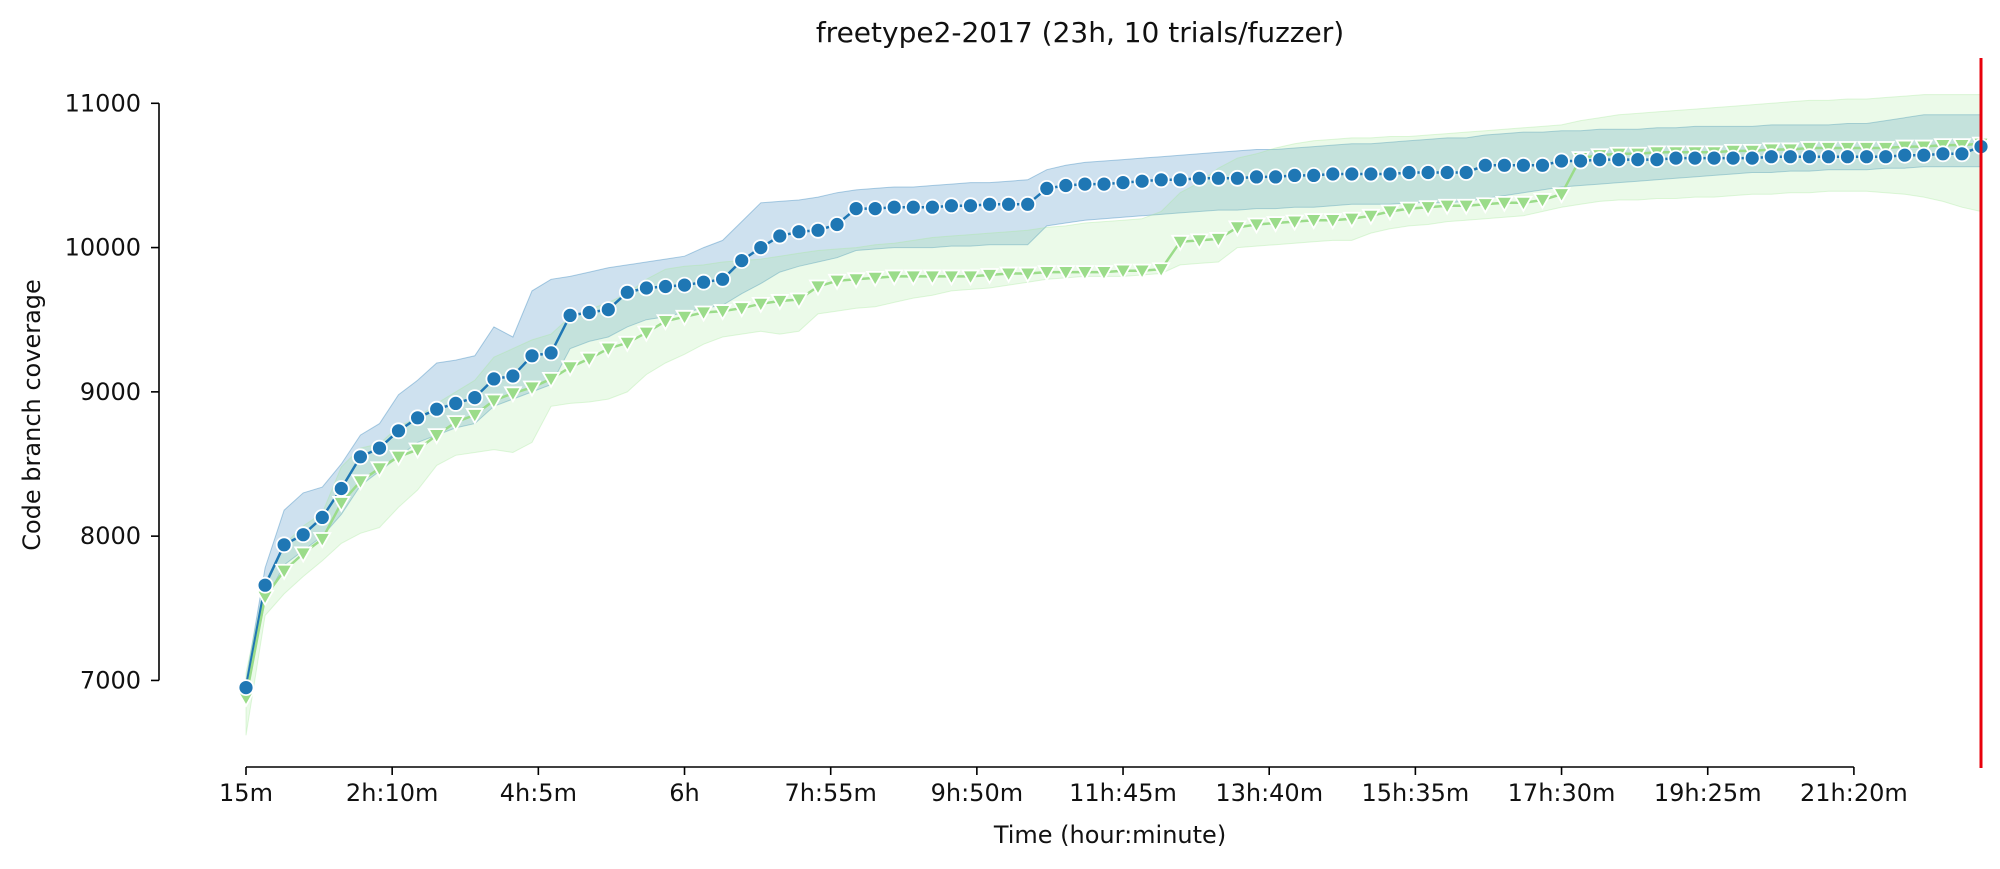  Describe the element at coordinates (110, 392) in the screenshot. I see `y-tick-label: 9000` at that location.